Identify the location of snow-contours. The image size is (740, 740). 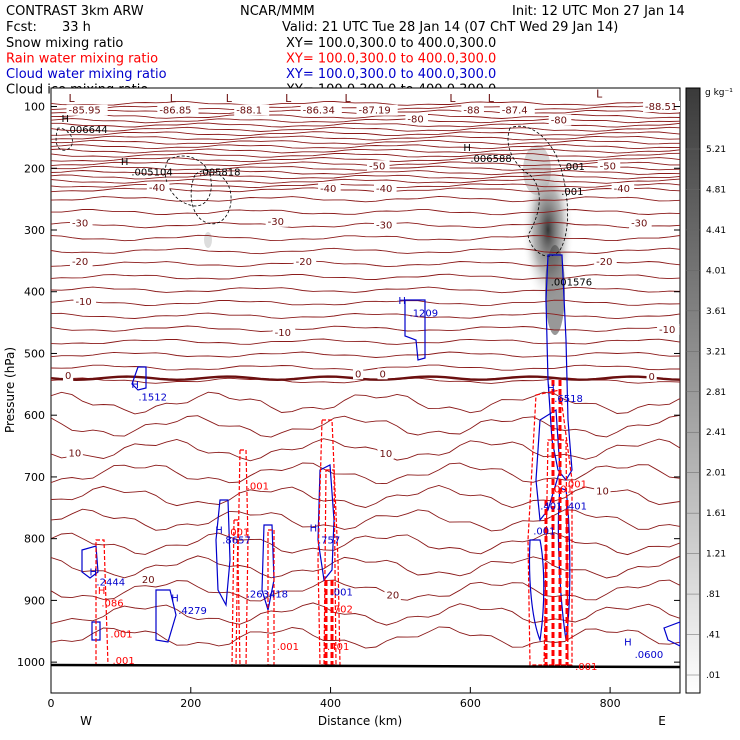
(311, 191).